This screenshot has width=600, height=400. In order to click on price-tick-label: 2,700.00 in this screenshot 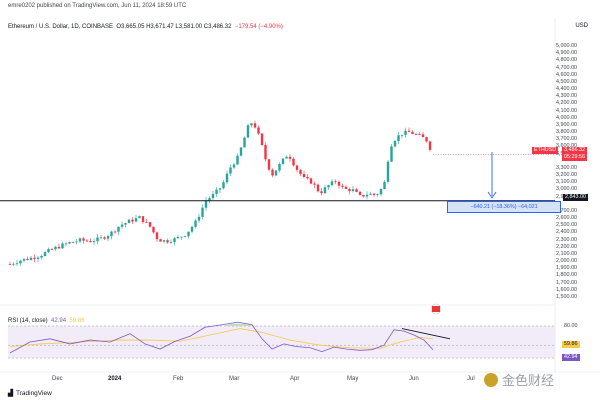, I will do `click(566, 210)`.